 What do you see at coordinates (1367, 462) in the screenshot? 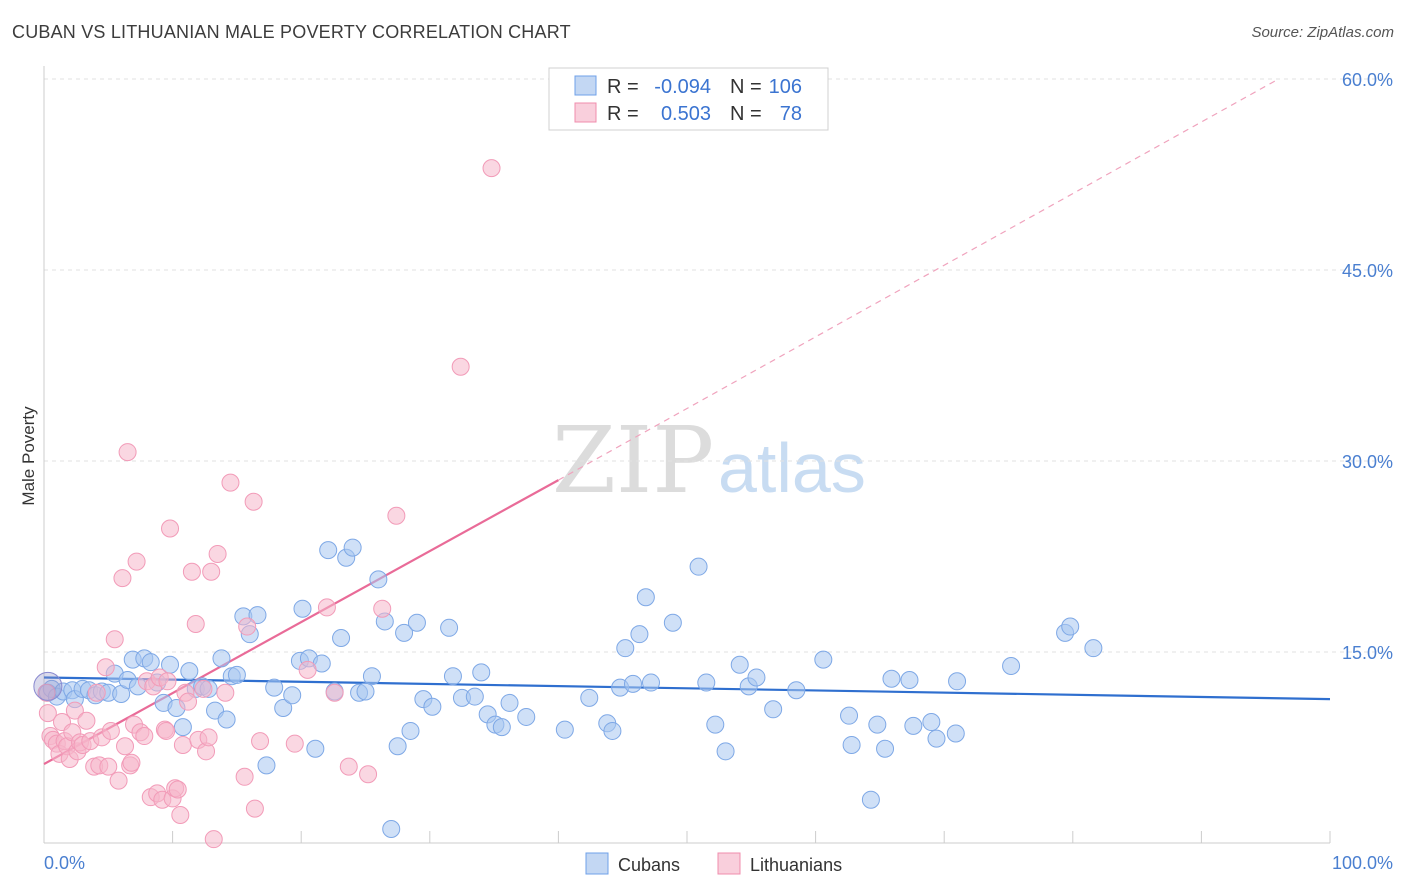
I see `y-tick-label: 30.0%` at bounding box center [1367, 462].